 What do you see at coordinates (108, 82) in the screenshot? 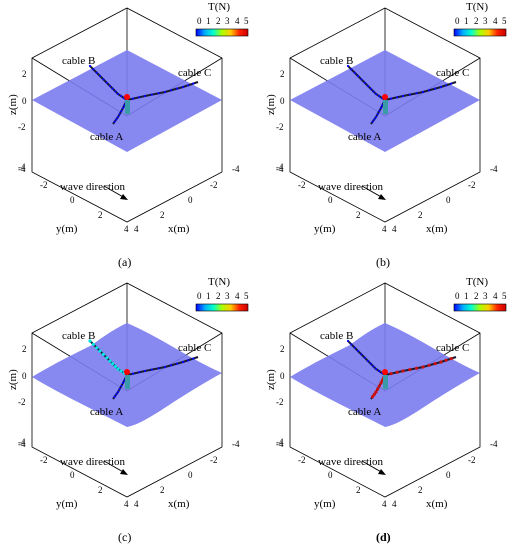
I see `cable-b` at bounding box center [108, 82].